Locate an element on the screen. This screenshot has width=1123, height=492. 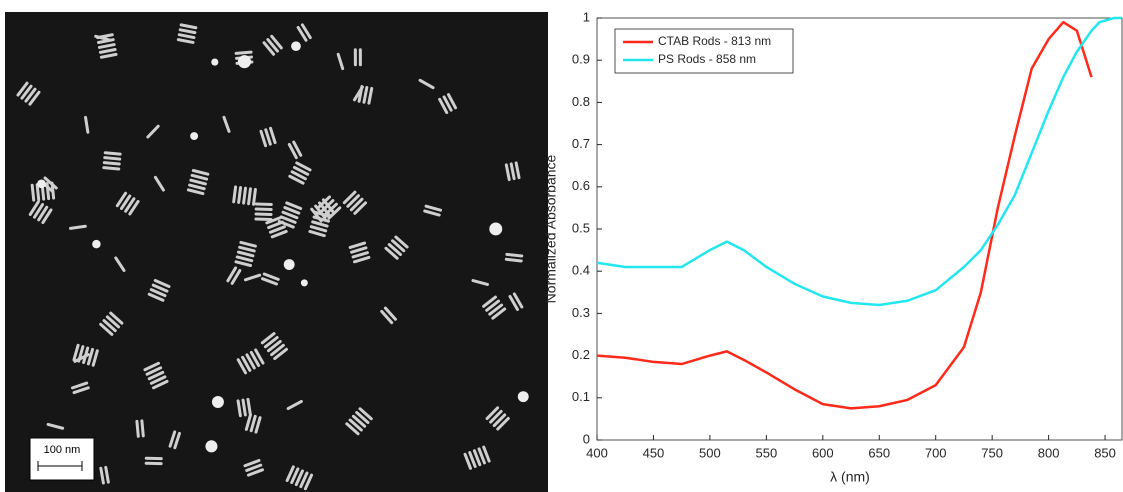
scale-bar-label: 100 nm is located at coordinates (62, 450).